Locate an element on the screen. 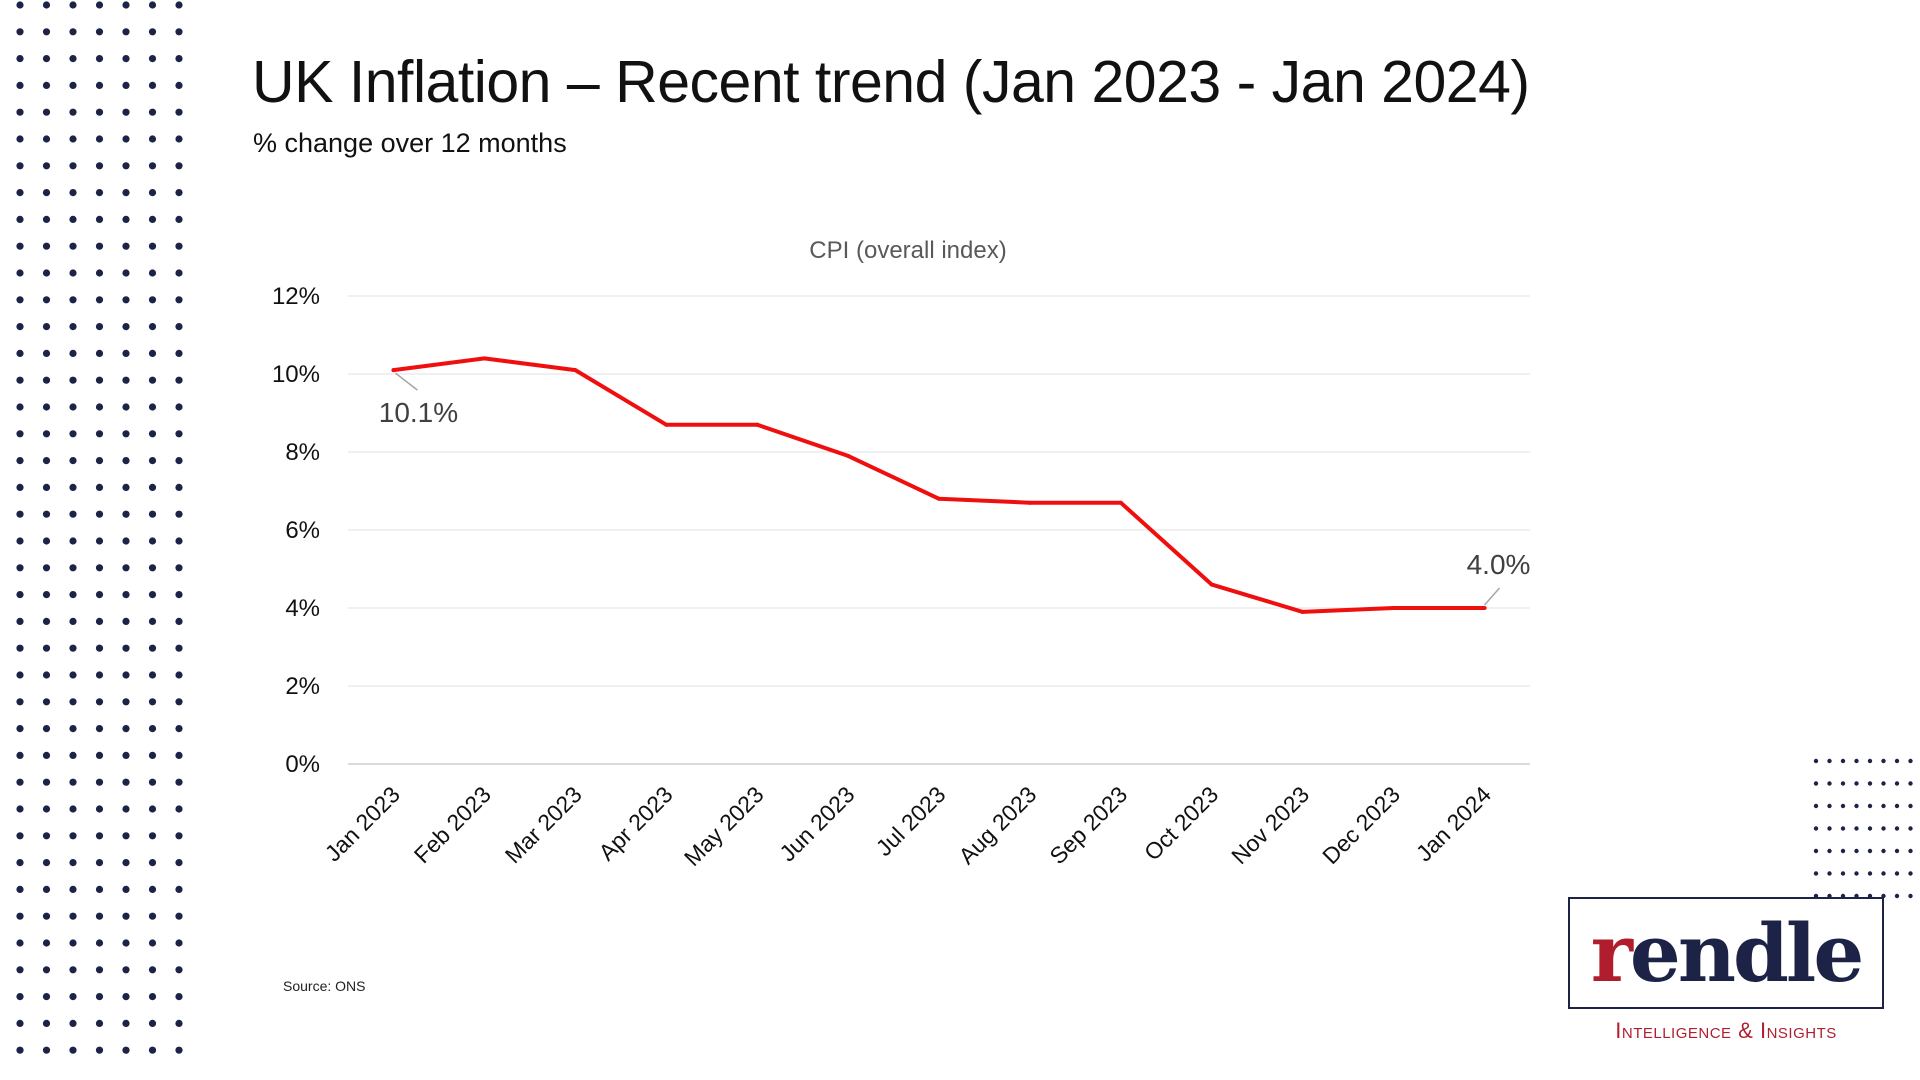 The height and width of the screenshot is (1080, 1920). x-tick-label: Jun 2023 is located at coordinates (816, 823).